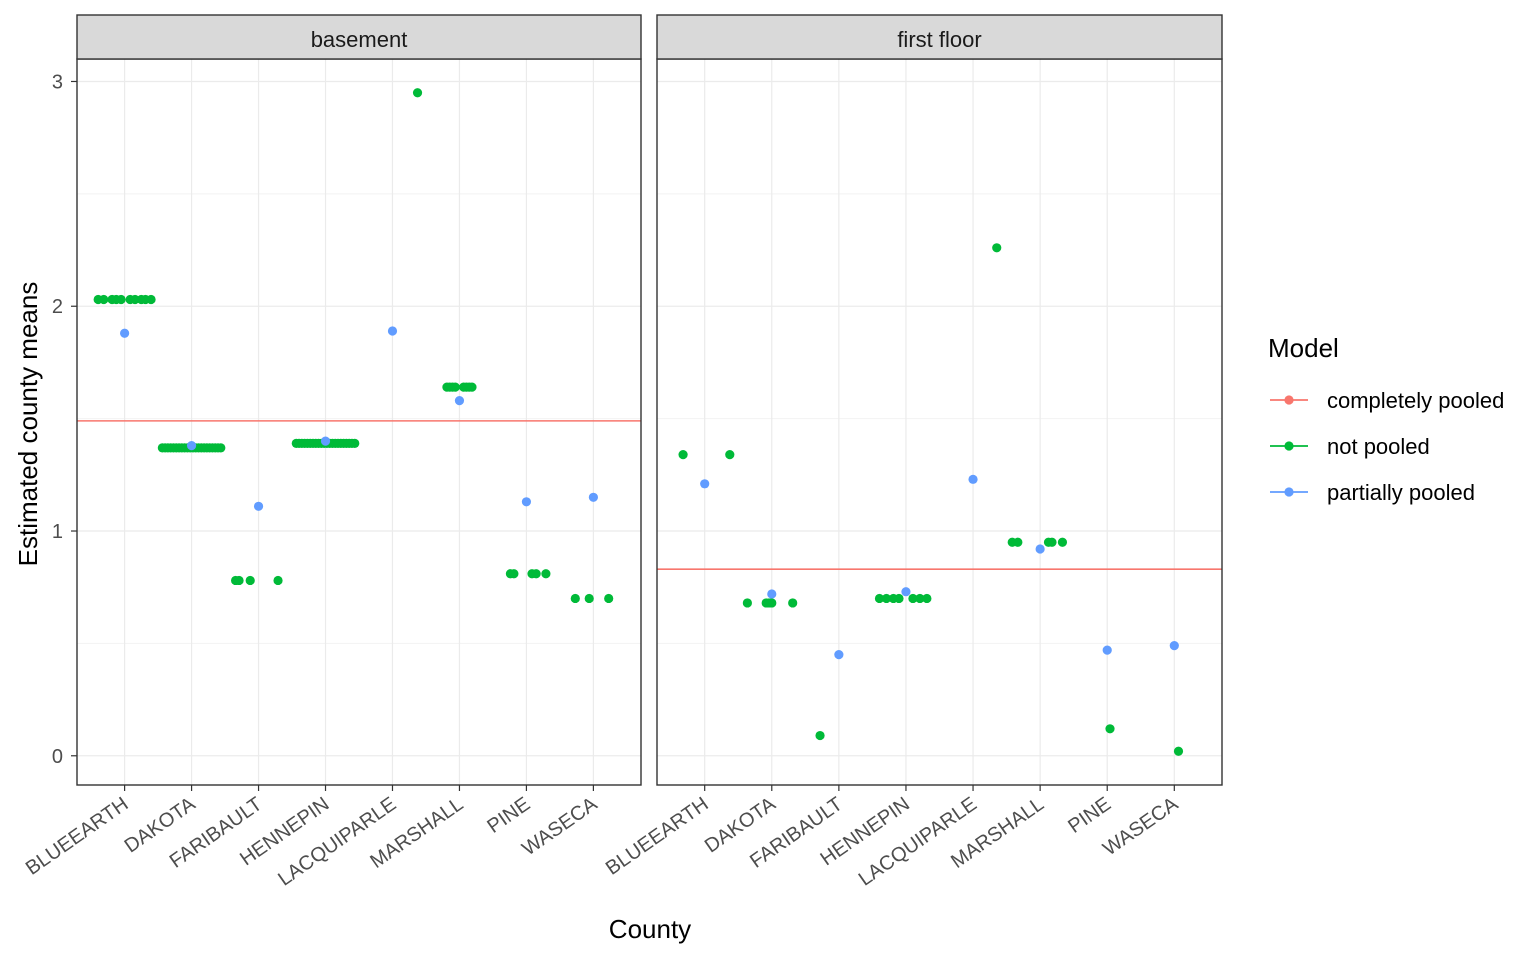 The width and height of the screenshot is (1536, 960). I want to click on y-tick-label: 1, so click(57, 532).